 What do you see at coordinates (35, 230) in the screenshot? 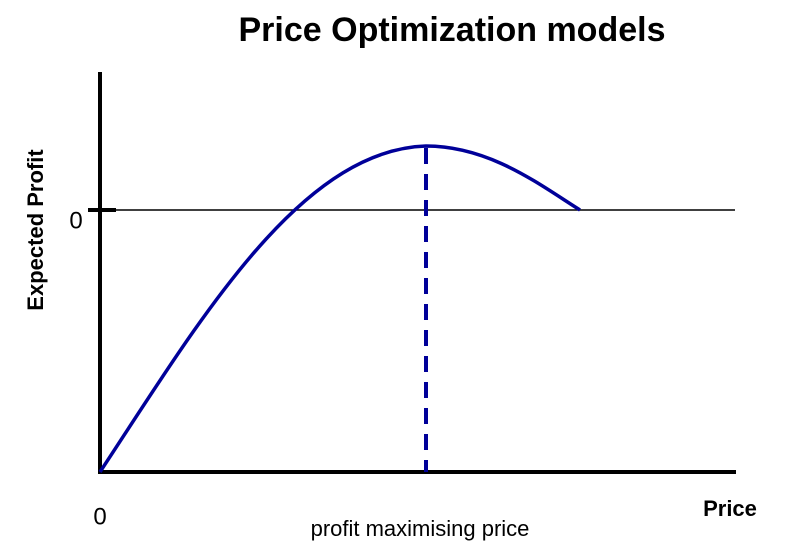
I see `y-axis-label: Expected Profit` at bounding box center [35, 230].